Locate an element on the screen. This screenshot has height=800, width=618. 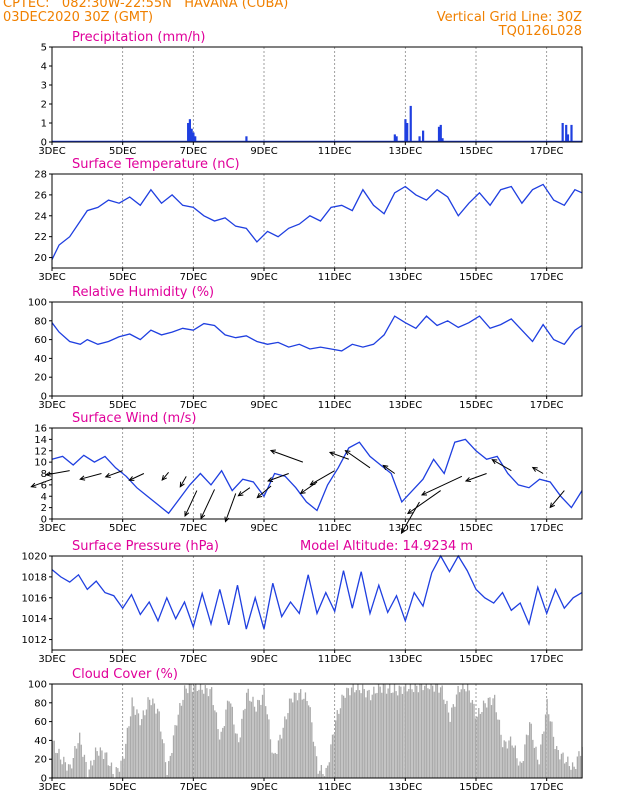
pressure-x-tick-label: 15DEC is located at coordinates (476, 659).